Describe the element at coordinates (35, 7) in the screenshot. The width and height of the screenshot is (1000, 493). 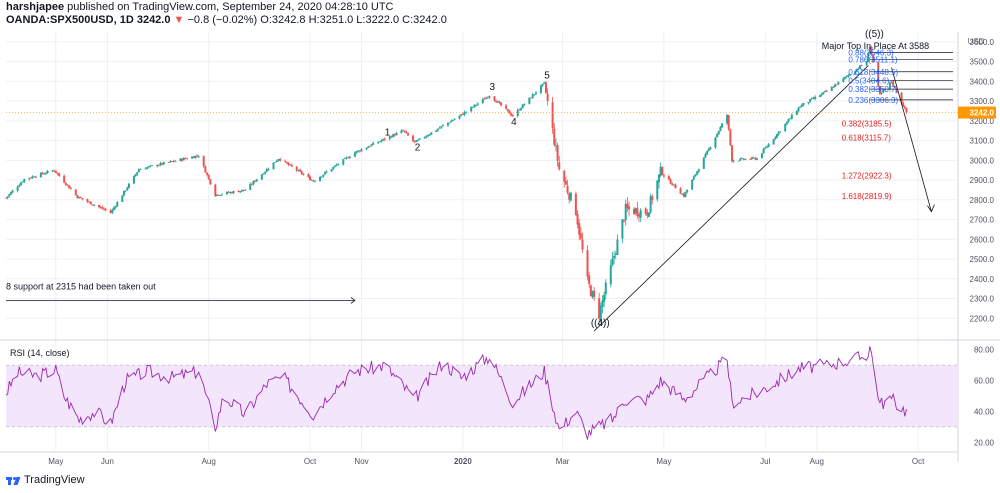
I see `publisher-name: harshjapee` at that location.